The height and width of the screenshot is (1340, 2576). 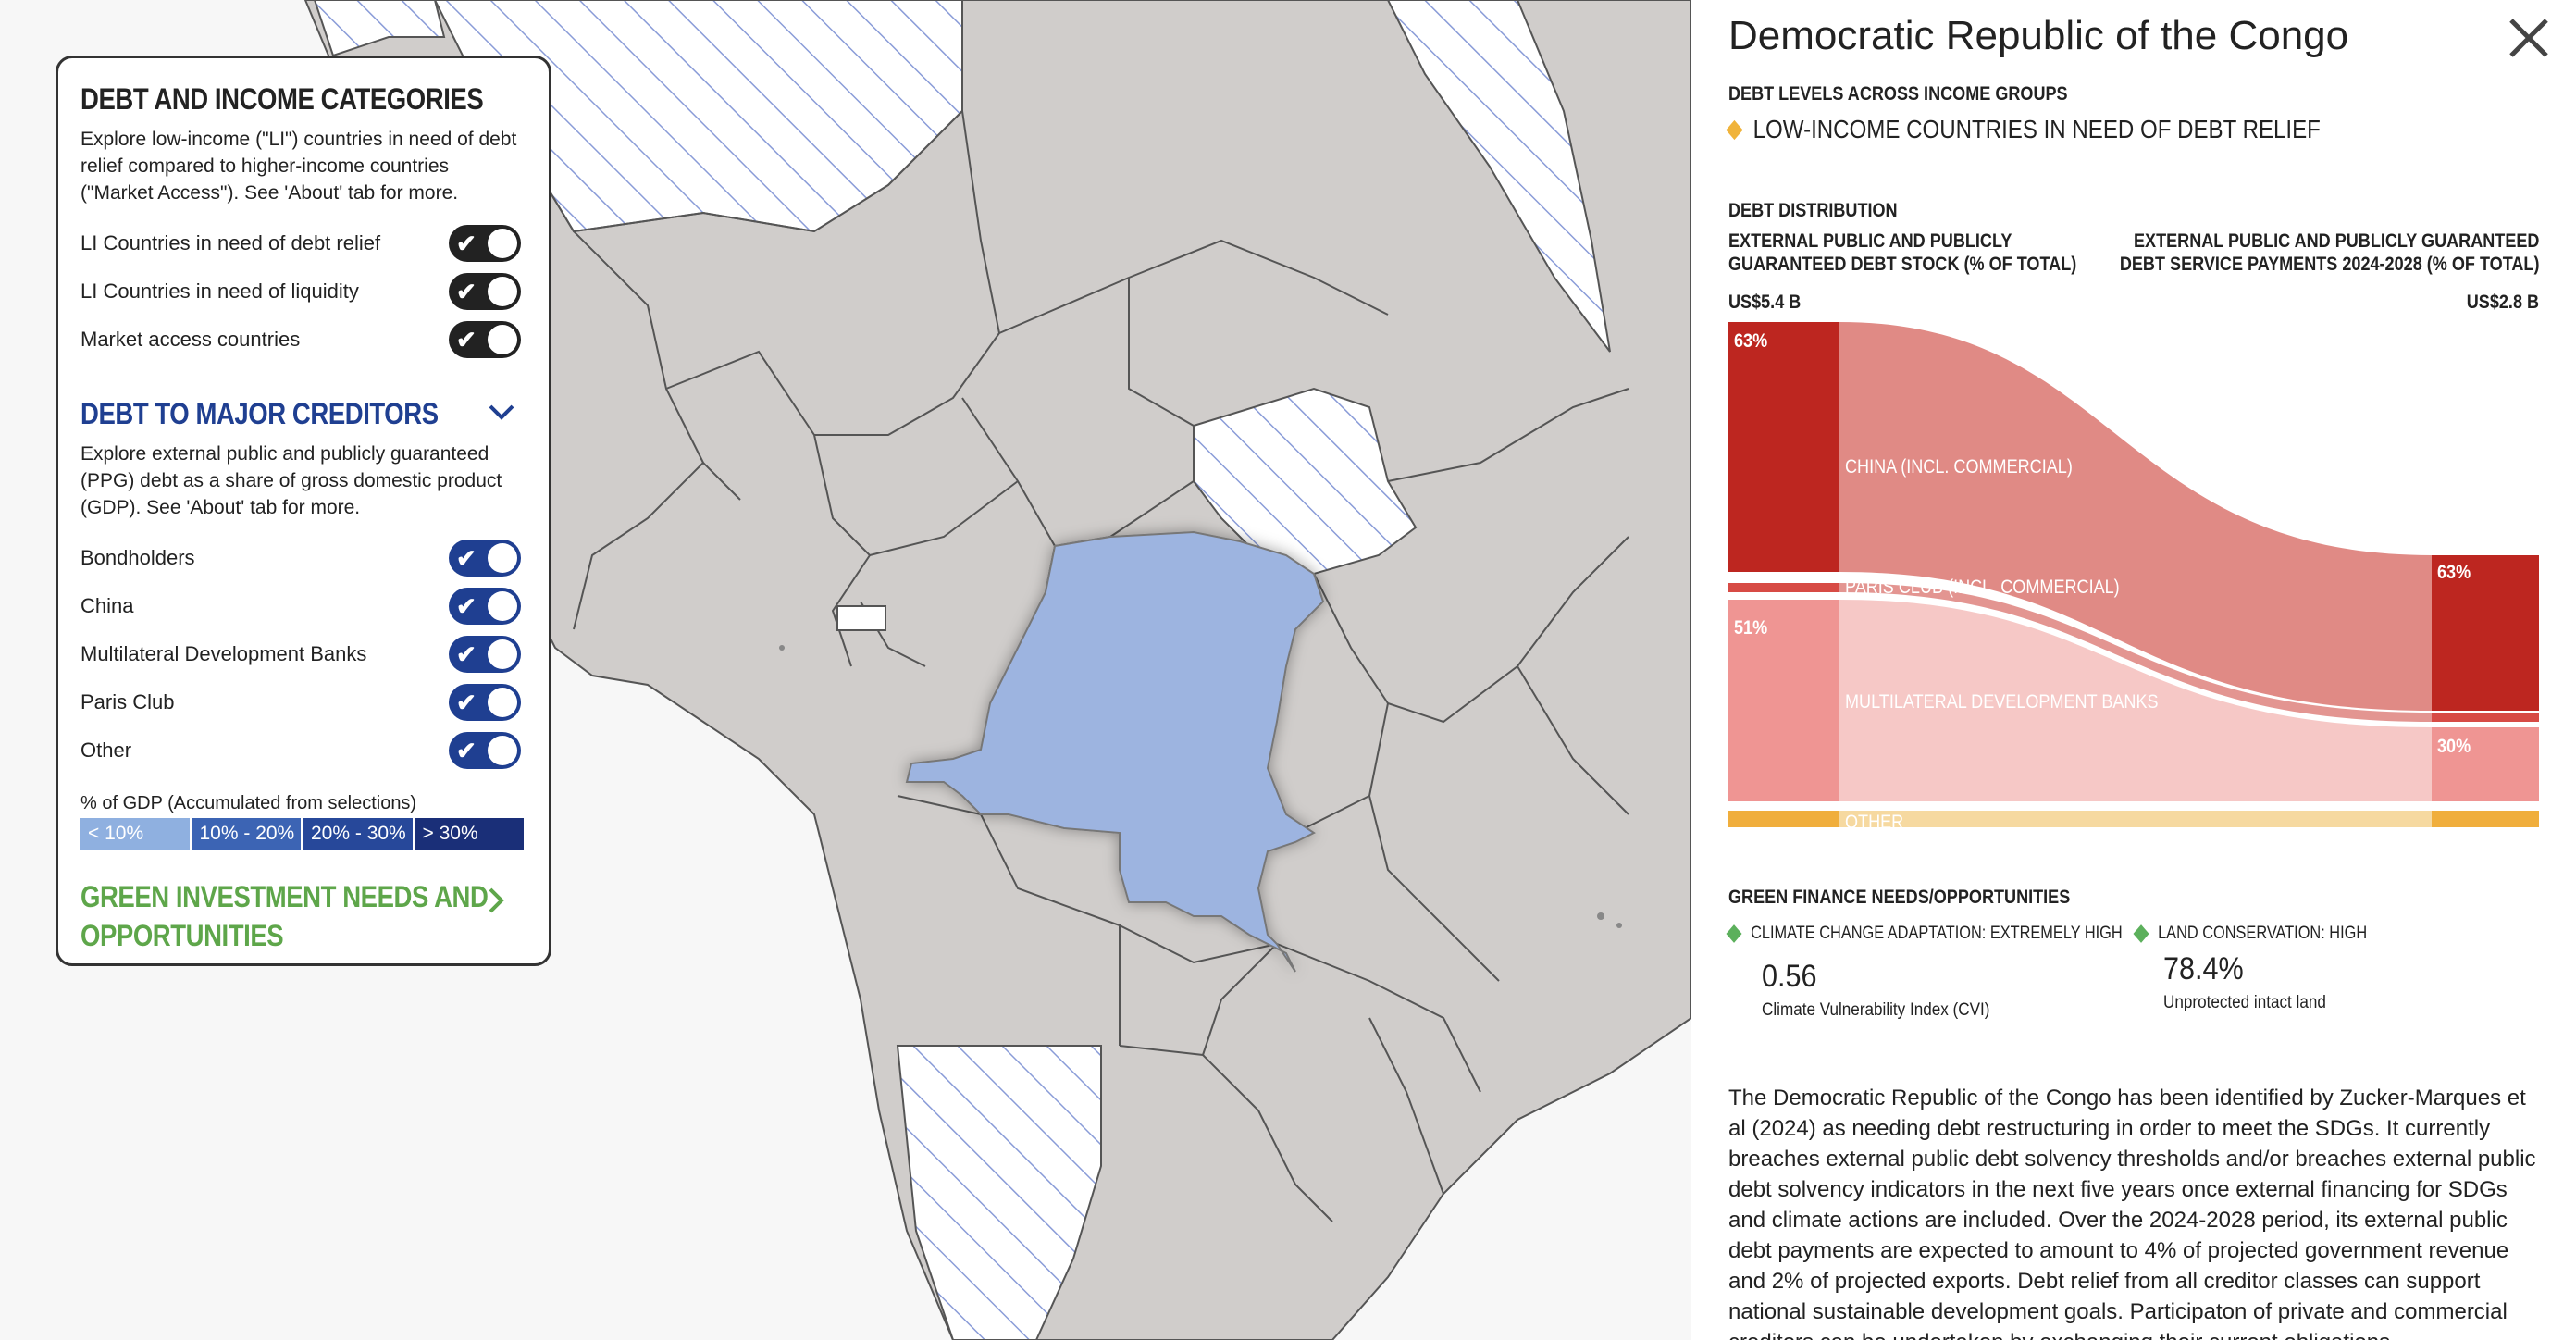 I want to click on node-left-mdb, so click(x=1784, y=700).